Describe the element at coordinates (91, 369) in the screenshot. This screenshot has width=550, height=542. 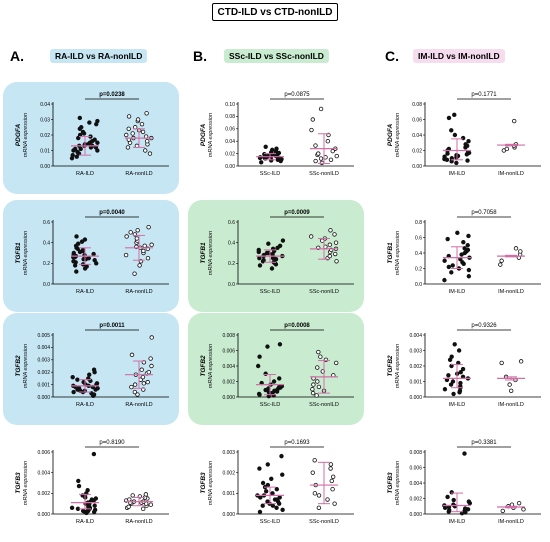
I see `panel-background` at that location.